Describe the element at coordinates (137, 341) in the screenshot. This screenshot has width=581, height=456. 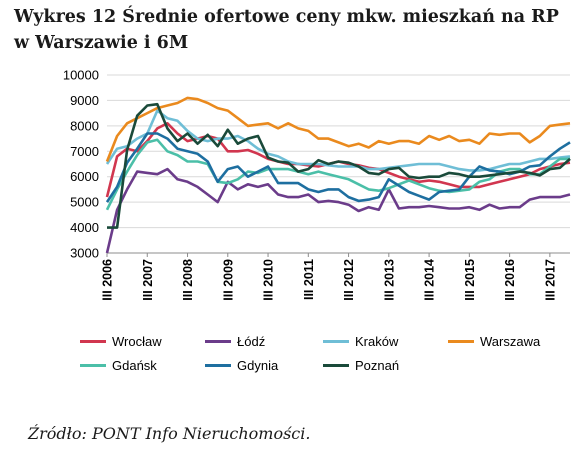
I see `legend-label: Wrocław` at that location.